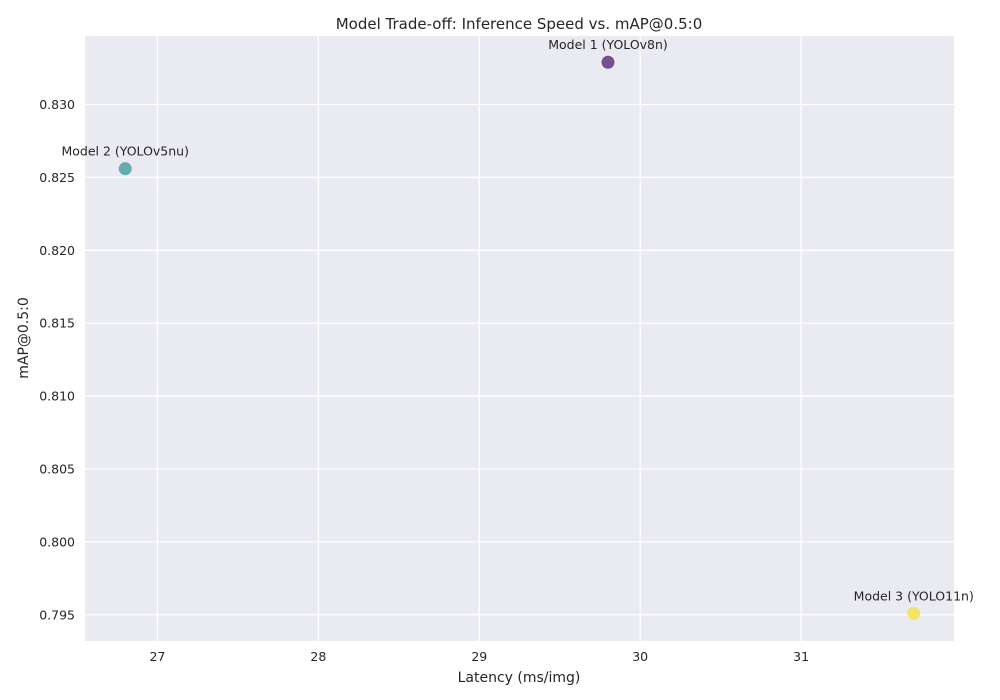 Image resolution: width=1000 pixels, height=700 pixels. Describe the element at coordinates (57, 468) in the screenshot. I see `y-tick-label: 0.805` at that location.